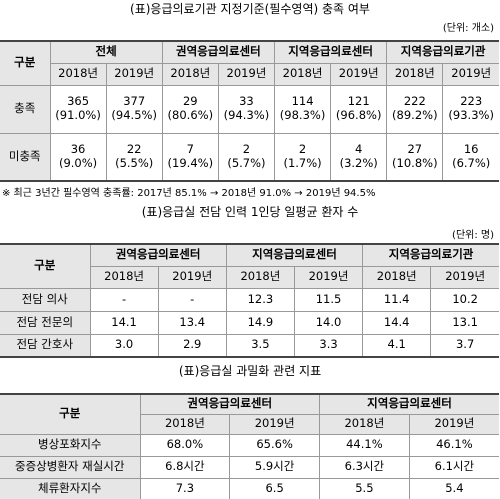 This screenshot has height=499, width=500. I want to click on unit: (단위: 명), so click(473, 235).